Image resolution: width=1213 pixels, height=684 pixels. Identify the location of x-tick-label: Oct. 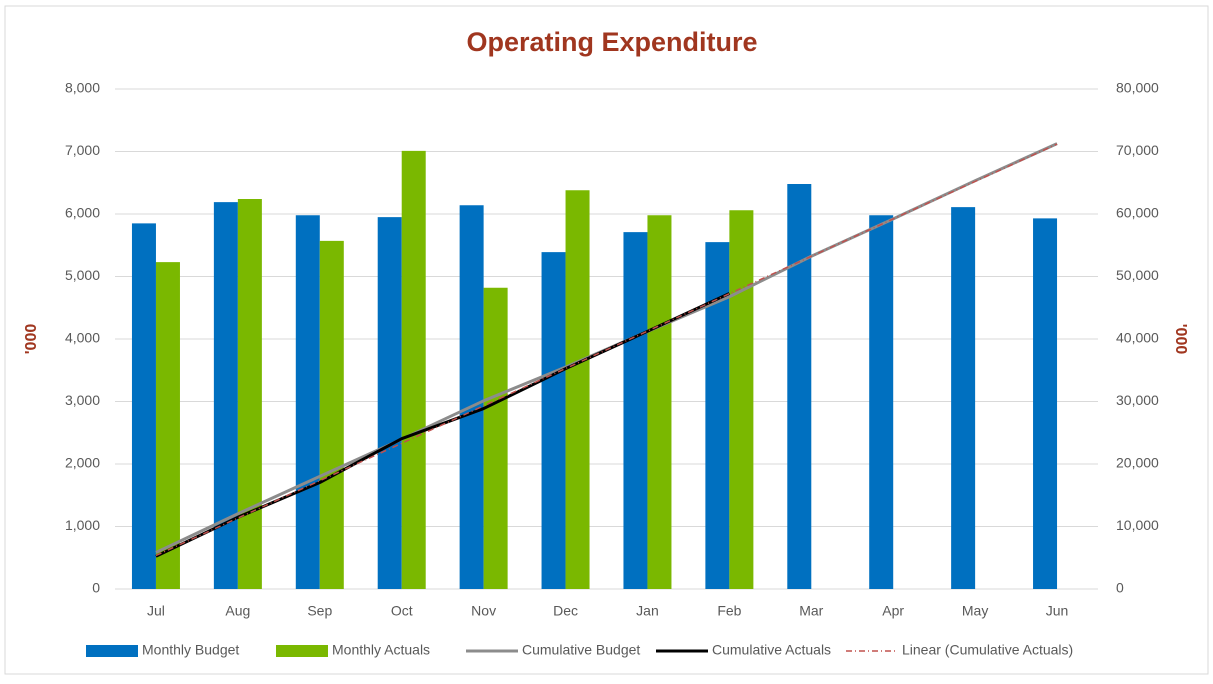
(402, 611).